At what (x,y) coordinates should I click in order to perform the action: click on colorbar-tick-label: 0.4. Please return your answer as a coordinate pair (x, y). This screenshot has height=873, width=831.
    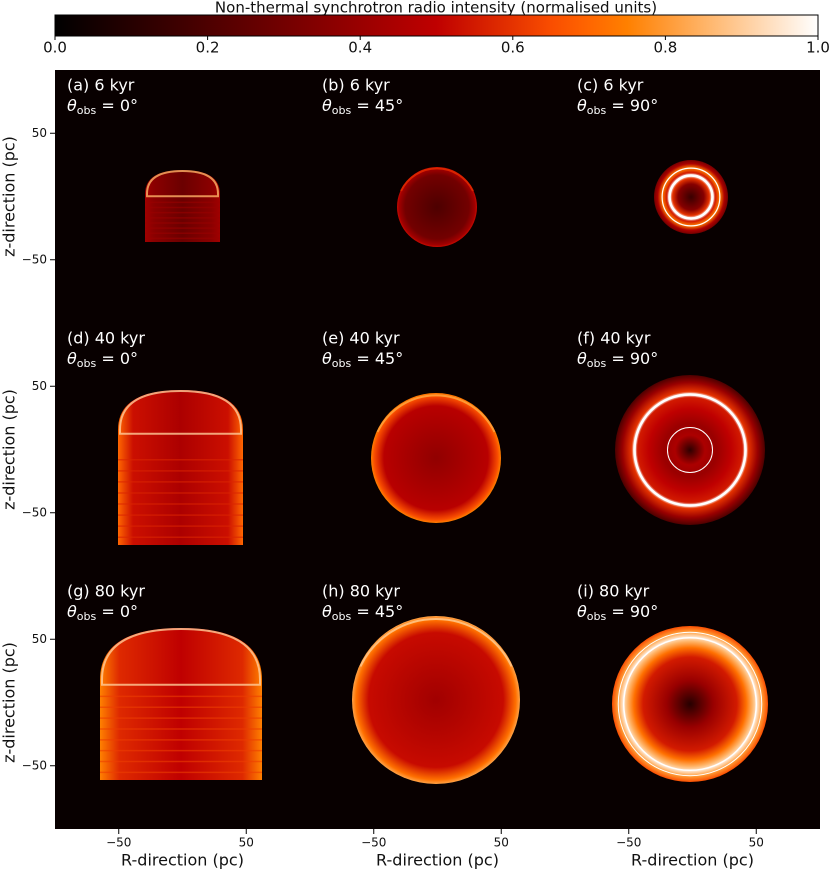
    Looking at the image, I should click on (360, 48).